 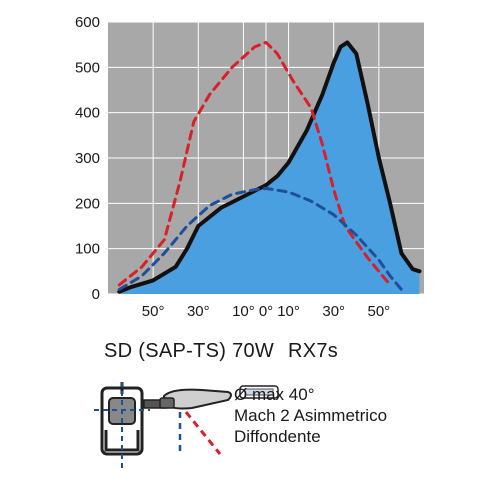 What do you see at coordinates (87, 22) in the screenshot?
I see `y-tick-label: 600` at bounding box center [87, 22].